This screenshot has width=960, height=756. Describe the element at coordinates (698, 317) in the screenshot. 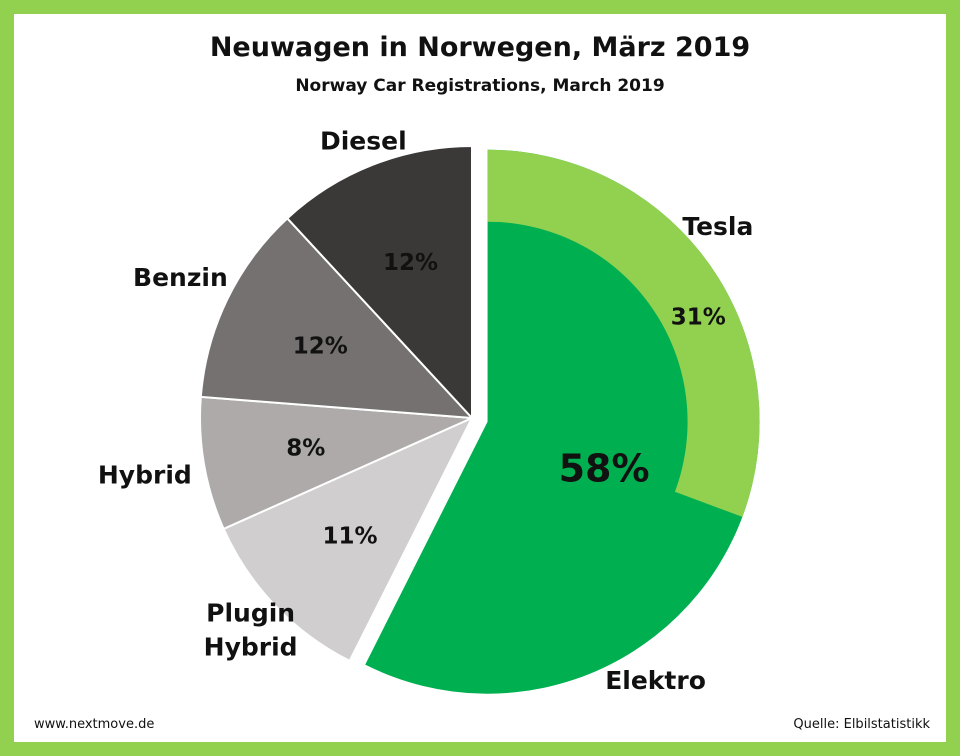

I see `value-label-tesla: 31%` at that location.